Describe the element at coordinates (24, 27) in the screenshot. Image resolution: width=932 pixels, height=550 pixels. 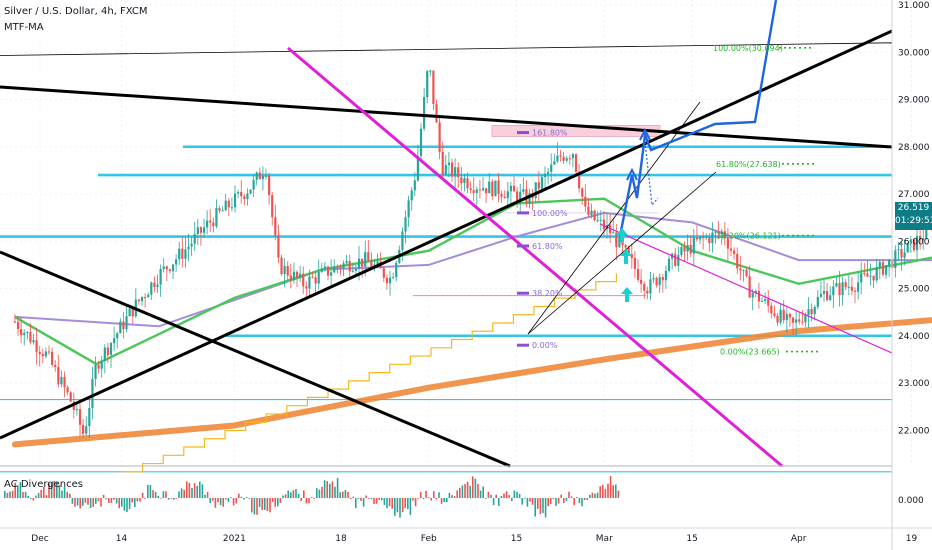
I see `indicator-label: MTF-MA` at that location.